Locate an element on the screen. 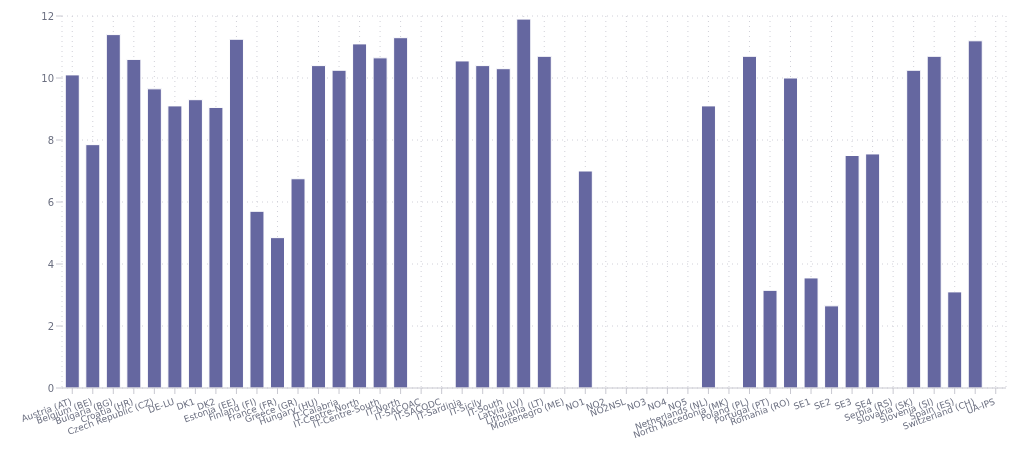 Image resolution: width=1024 pixels, height=466 pixels. x-tick-label: SE2 is located at coordinates (822, 404).